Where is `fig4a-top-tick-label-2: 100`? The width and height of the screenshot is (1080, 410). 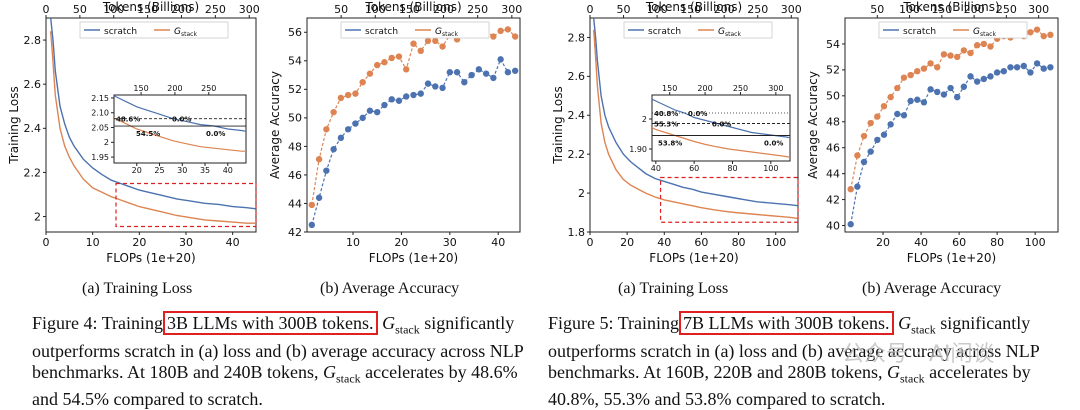 fig4a-top-tick-label-2: 100 is located at coordinates (113, 9).